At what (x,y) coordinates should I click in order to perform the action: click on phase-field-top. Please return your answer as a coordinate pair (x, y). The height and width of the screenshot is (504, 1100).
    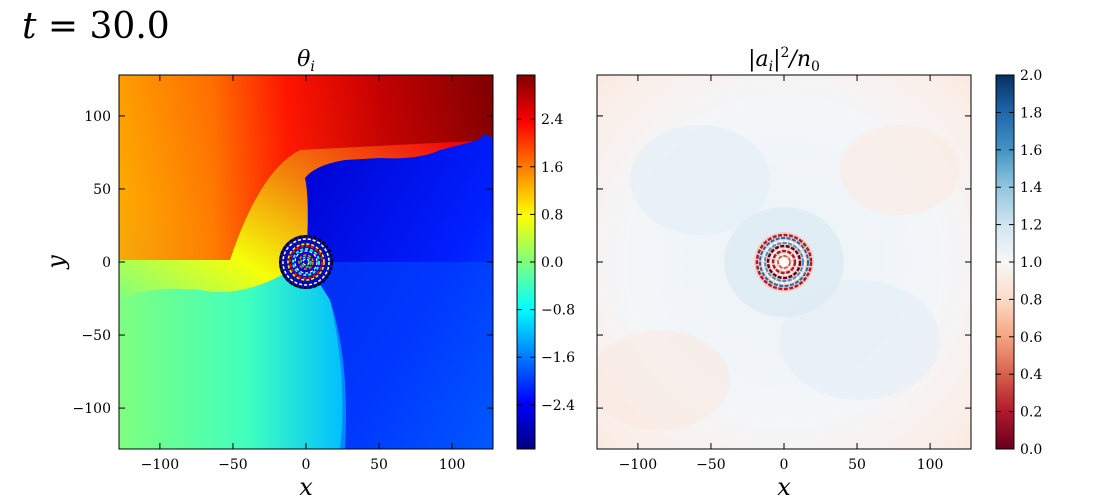
    Looking at the image, I should click on (306, 167).